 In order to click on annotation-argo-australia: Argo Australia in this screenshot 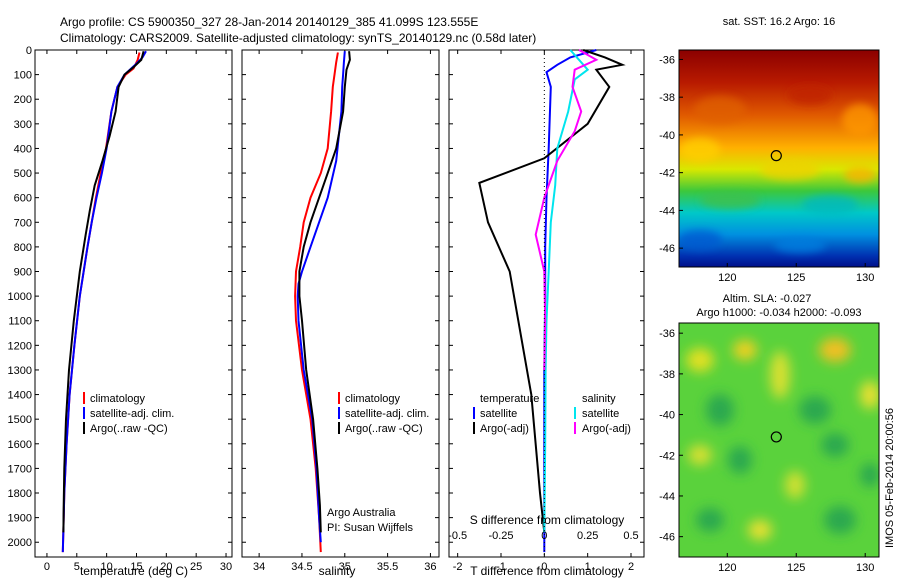, I will do `click(361, 513)`.